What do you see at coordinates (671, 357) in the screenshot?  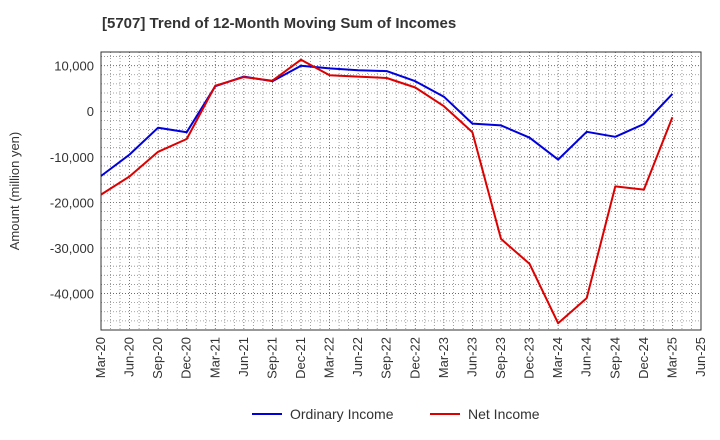 I see `x-tick-label: Mar-25` at bounding box center [671, 357].